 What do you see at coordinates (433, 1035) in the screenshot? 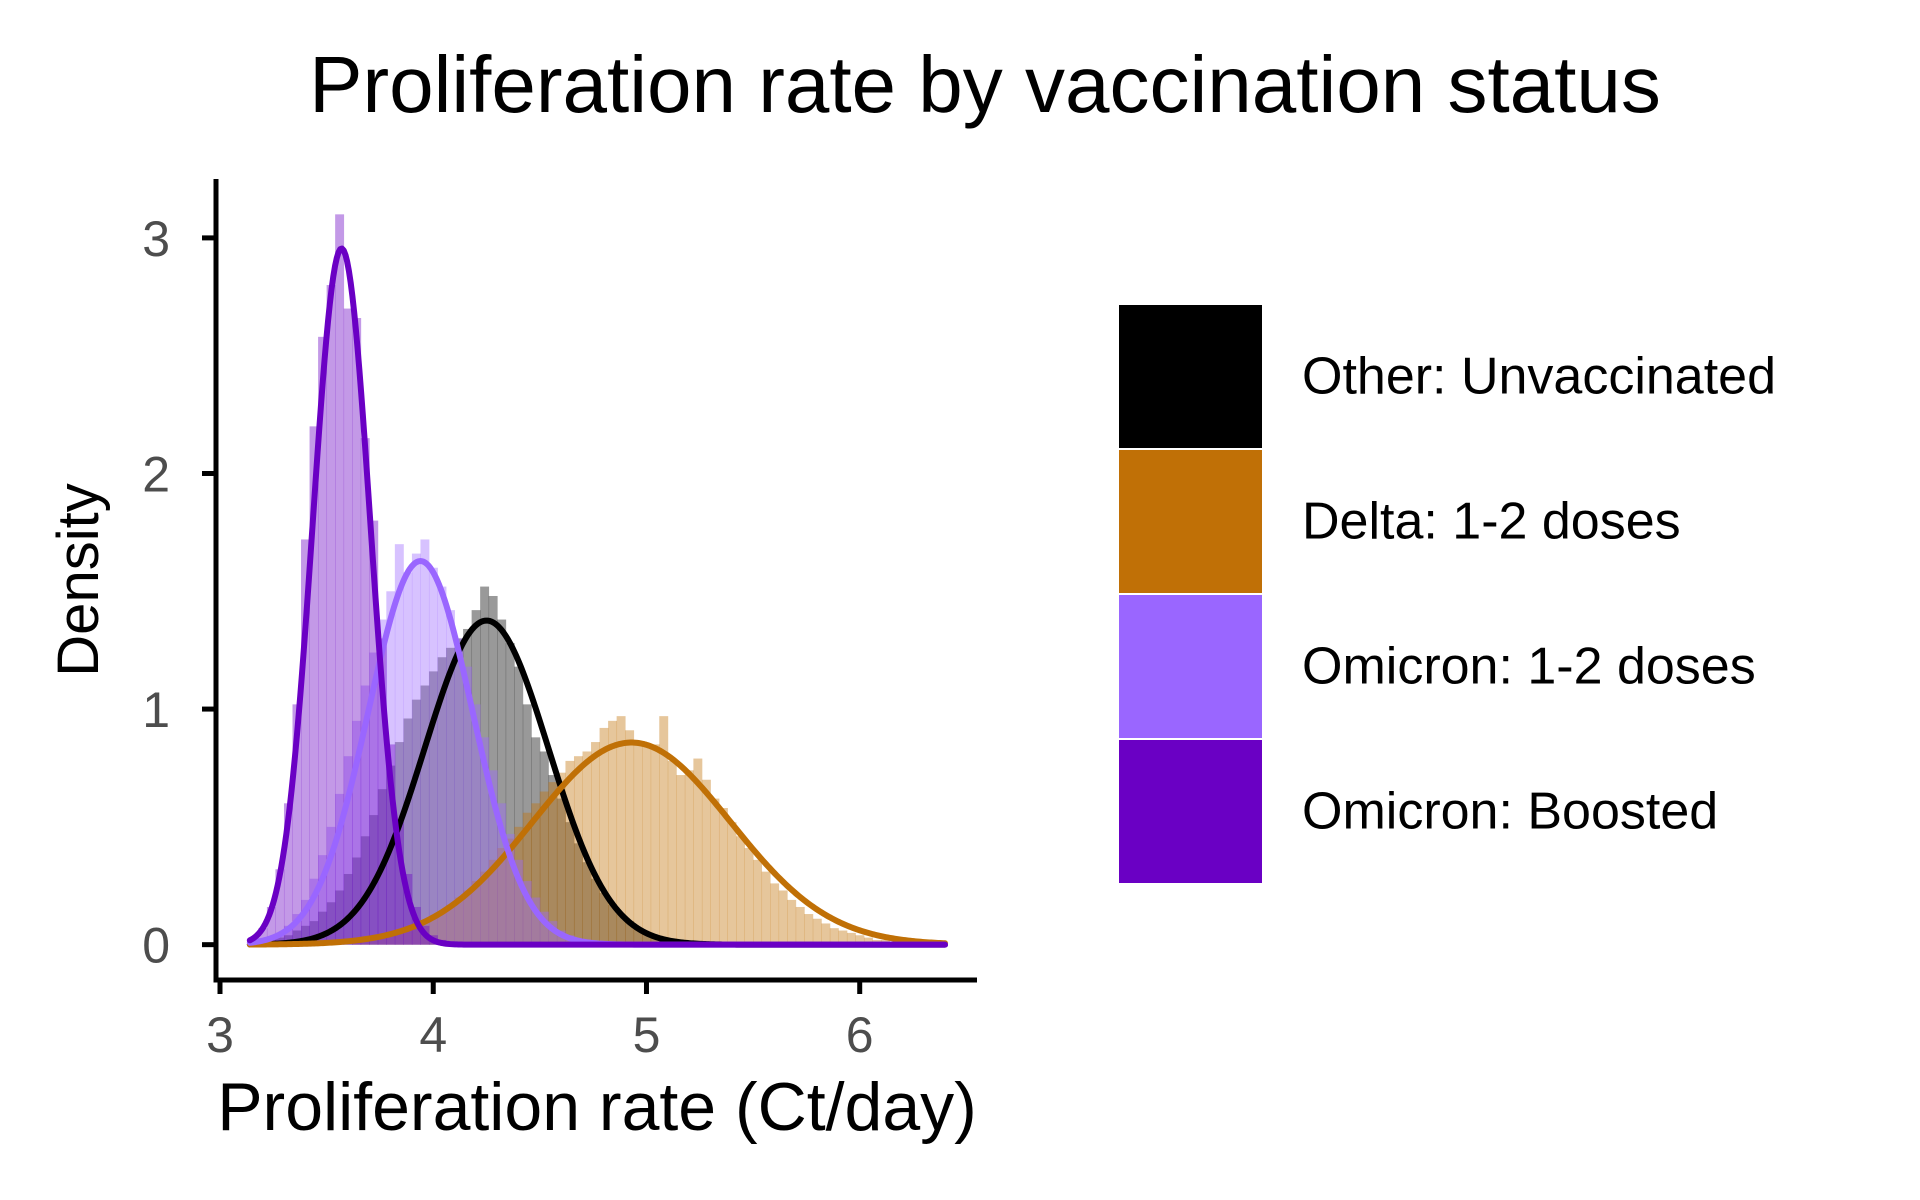
I see `x-tick-label: 4` at bounding box center [433, 1035].